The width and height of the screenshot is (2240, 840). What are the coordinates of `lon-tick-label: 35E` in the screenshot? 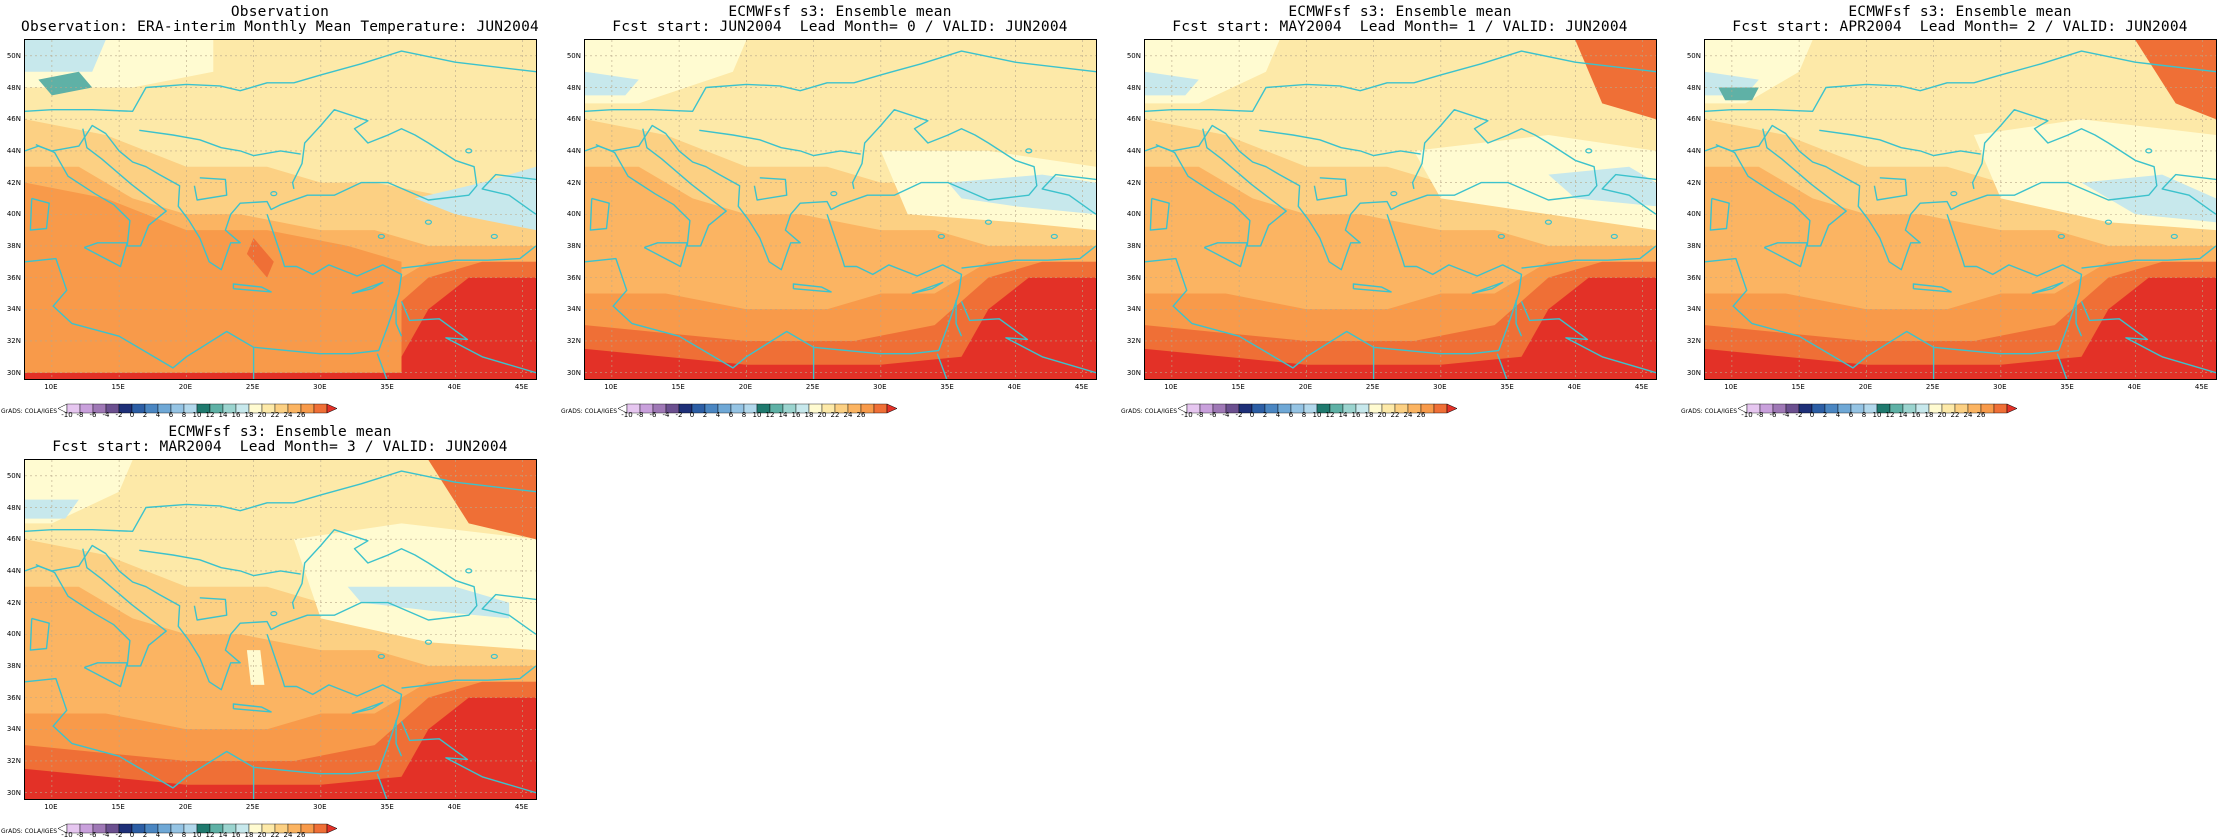 It's located at (387, 387).